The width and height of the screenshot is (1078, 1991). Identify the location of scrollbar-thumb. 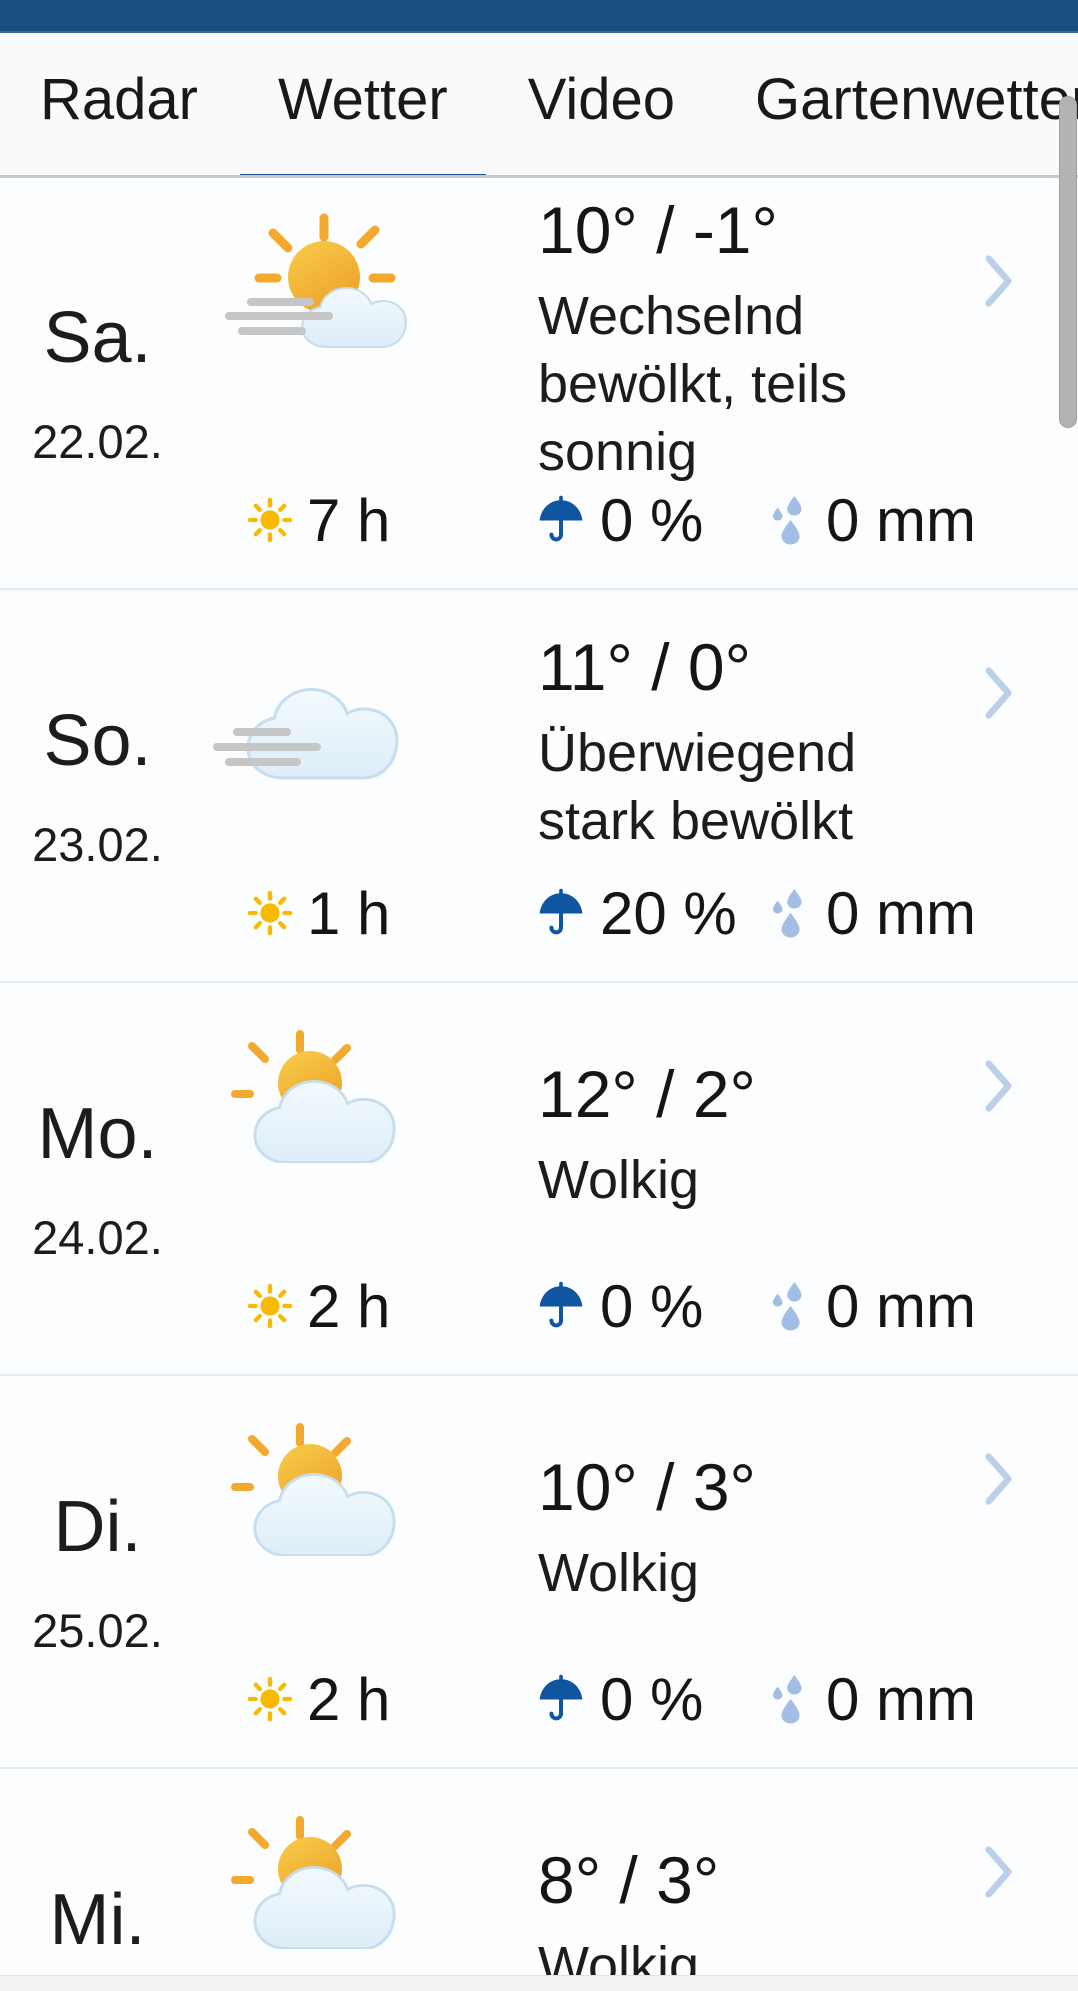
(1068, 262).